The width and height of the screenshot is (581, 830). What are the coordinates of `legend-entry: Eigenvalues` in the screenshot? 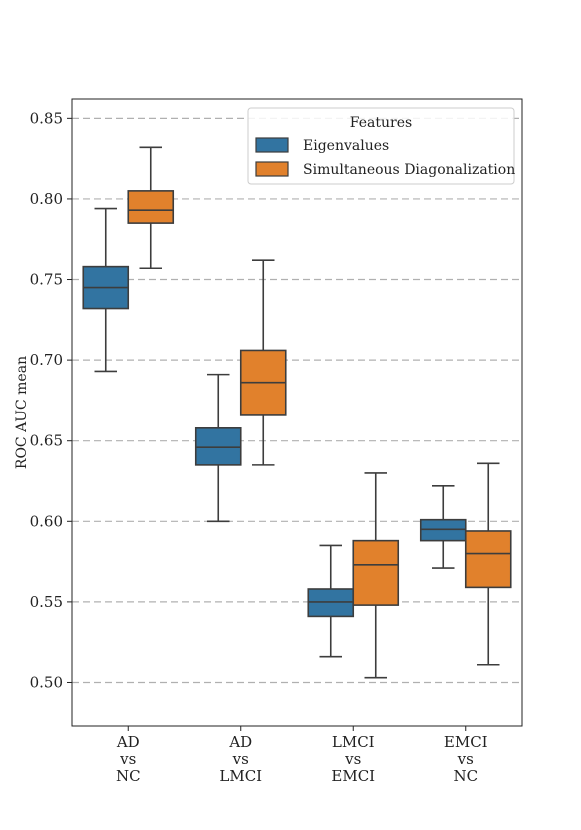 It's located at (346, 146).